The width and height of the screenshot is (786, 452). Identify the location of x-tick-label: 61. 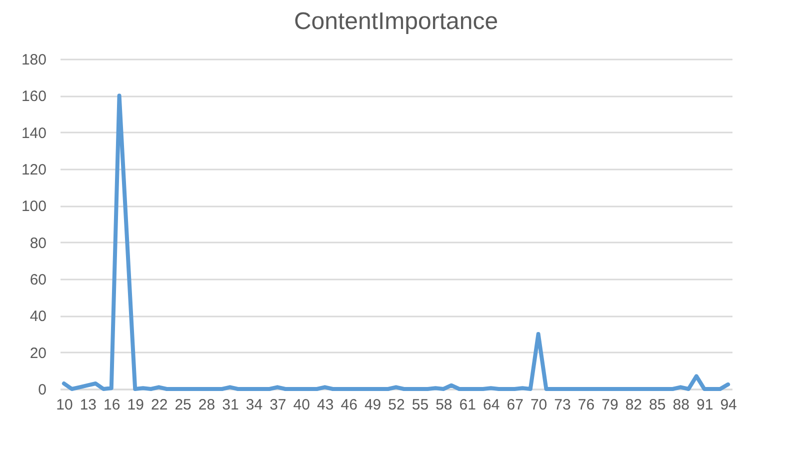
(467, 405).